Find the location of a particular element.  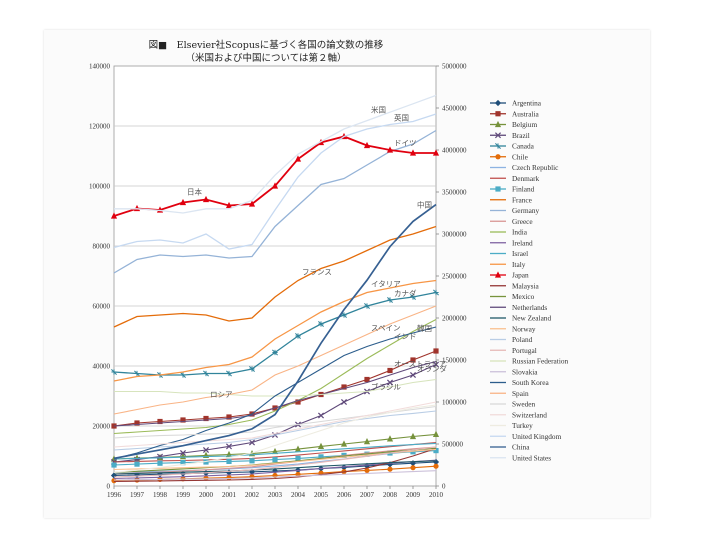

y-right-tick-label: 4500000 is located at coordinates (454, 109).